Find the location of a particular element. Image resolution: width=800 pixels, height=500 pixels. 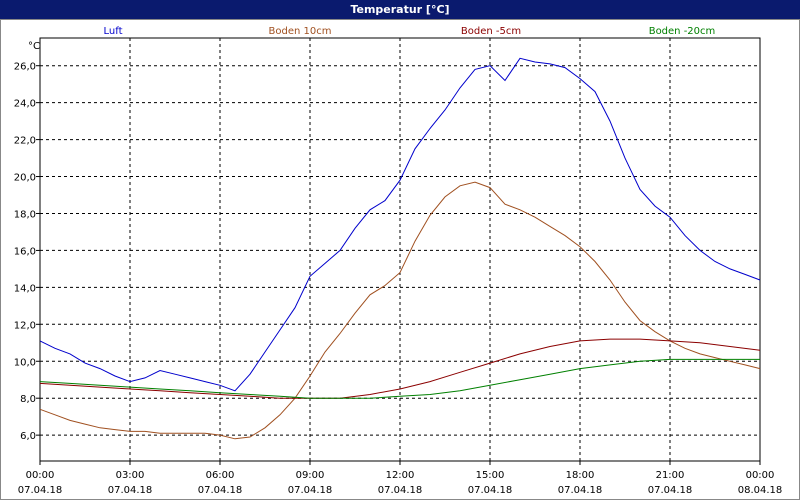

series-line-boden-5cm is located at coordinates (400, 368).